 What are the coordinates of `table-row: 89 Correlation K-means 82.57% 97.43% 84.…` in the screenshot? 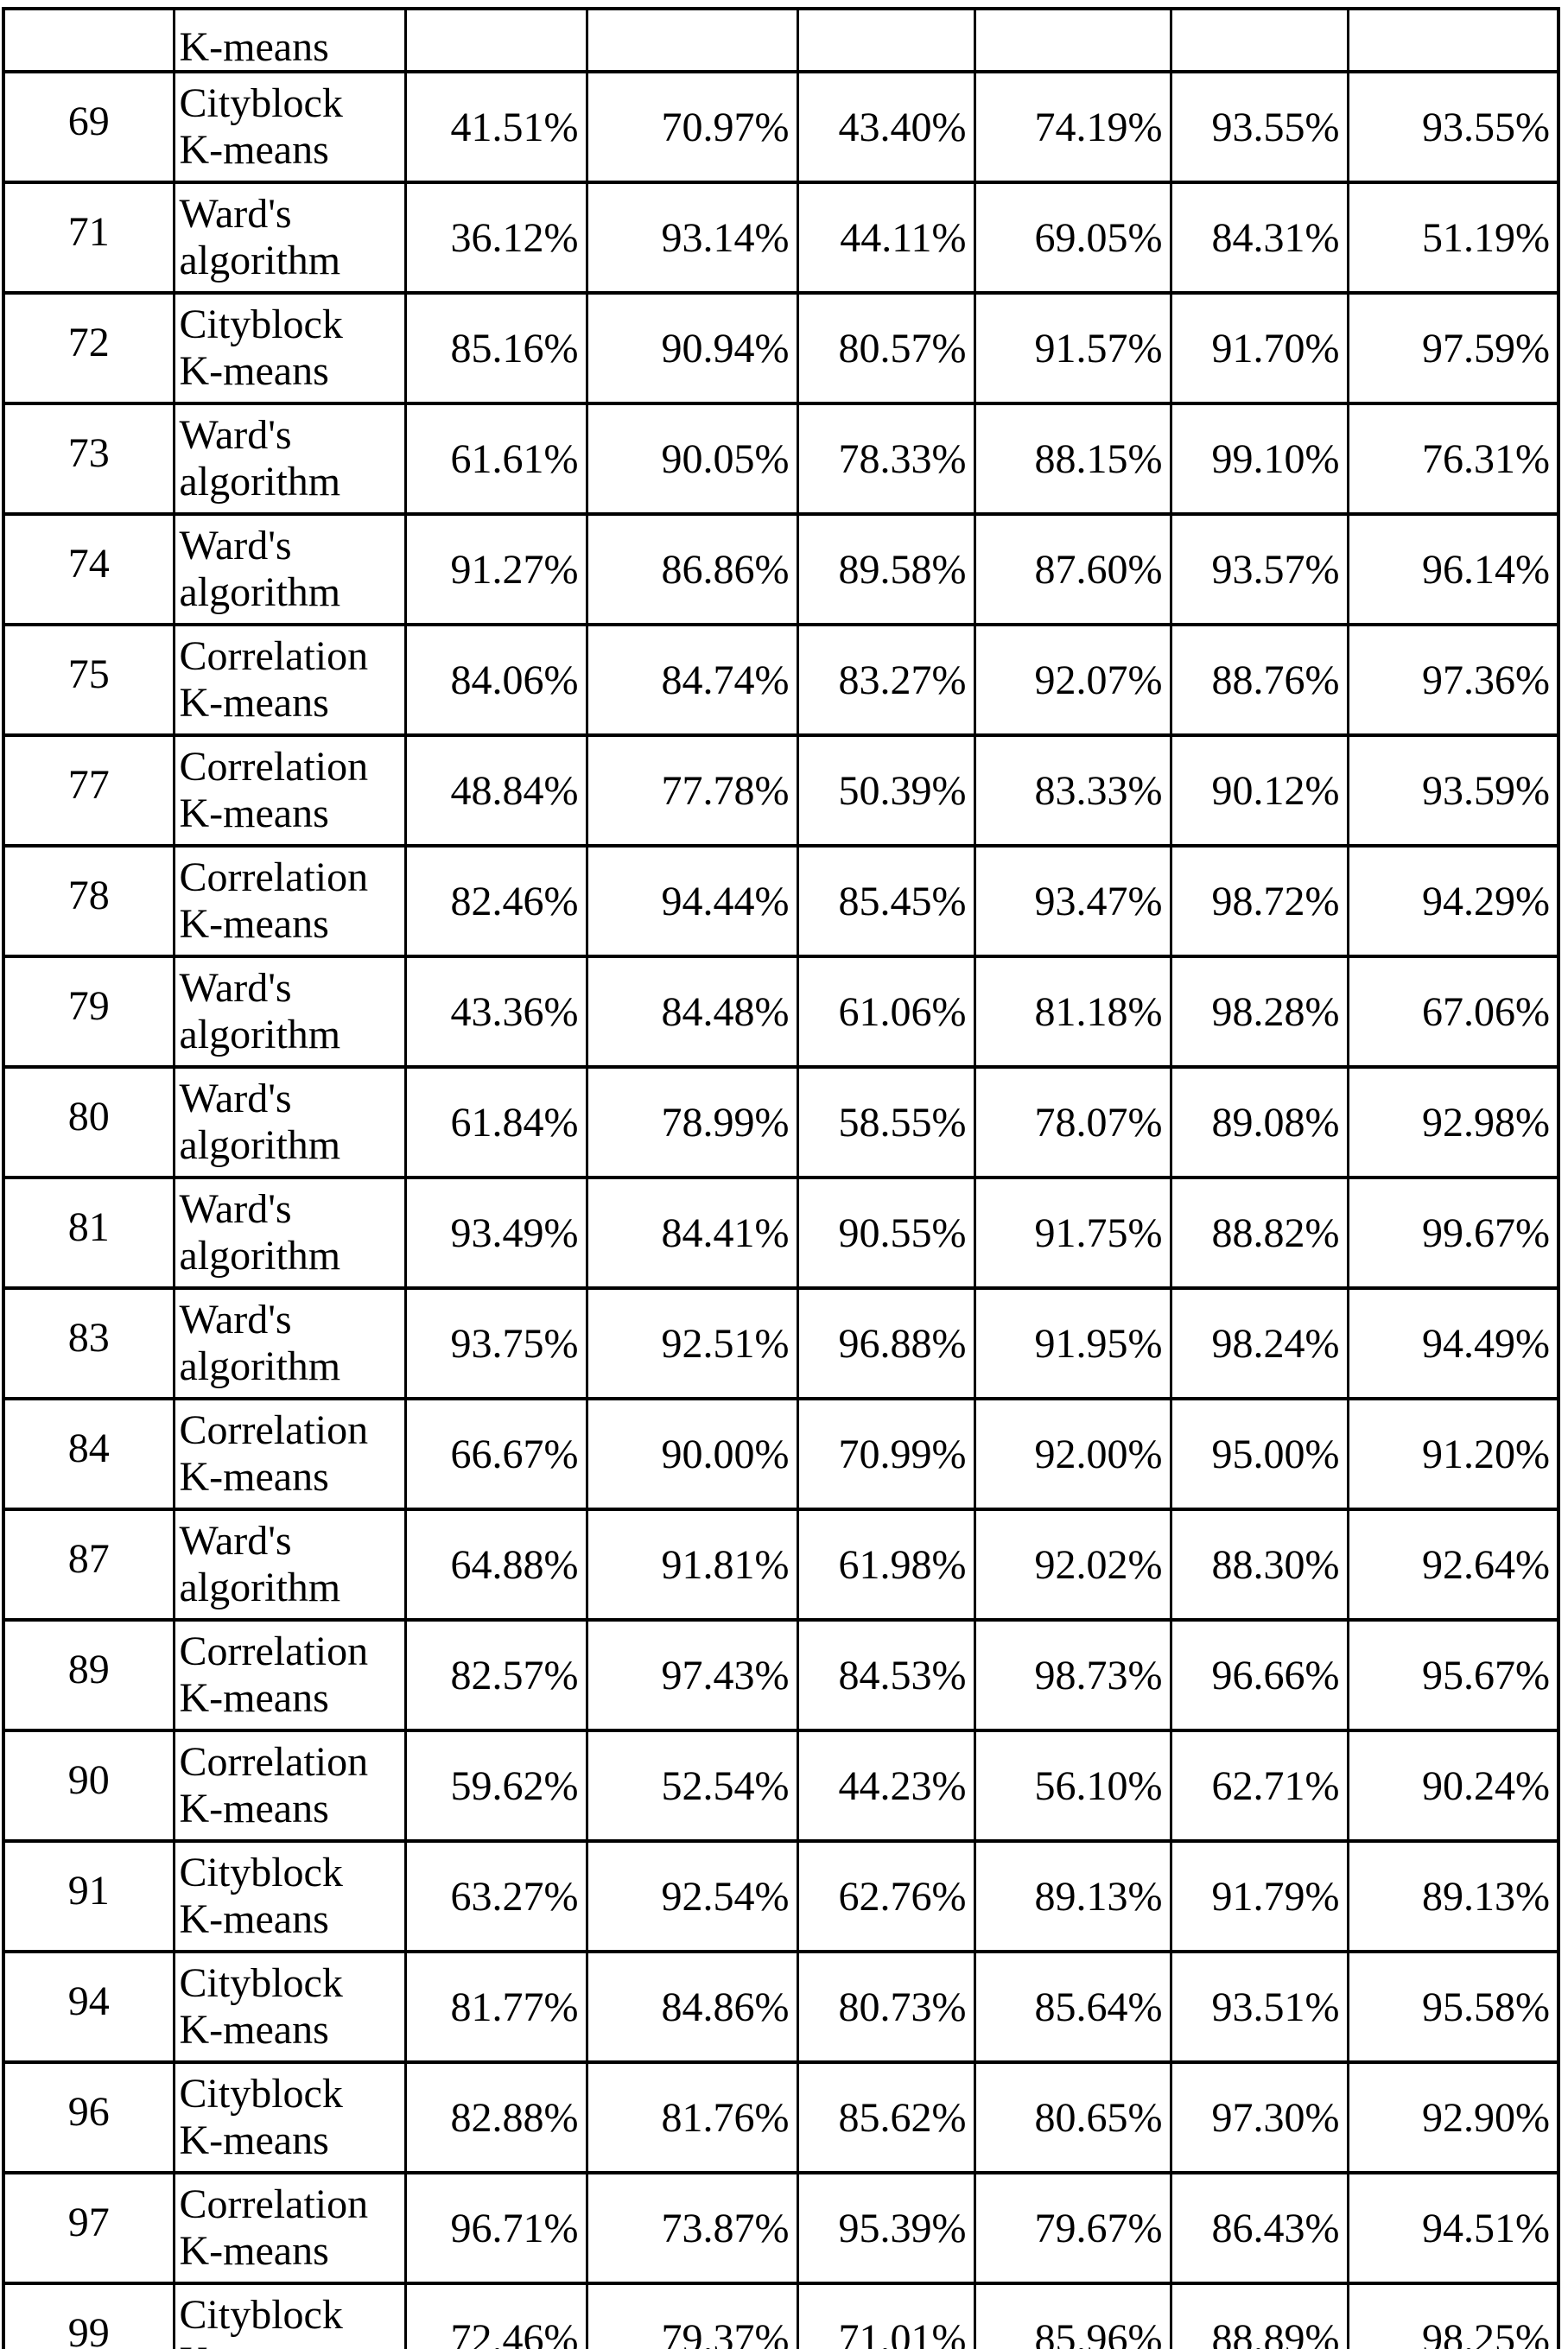 It's located at (781, 1675).